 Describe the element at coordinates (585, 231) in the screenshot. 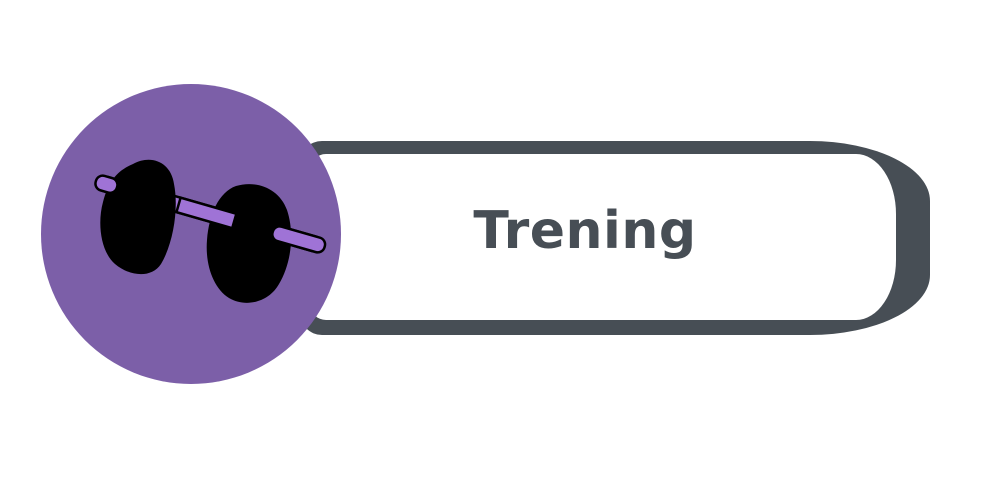

I see `button-label: Trening` at that location.